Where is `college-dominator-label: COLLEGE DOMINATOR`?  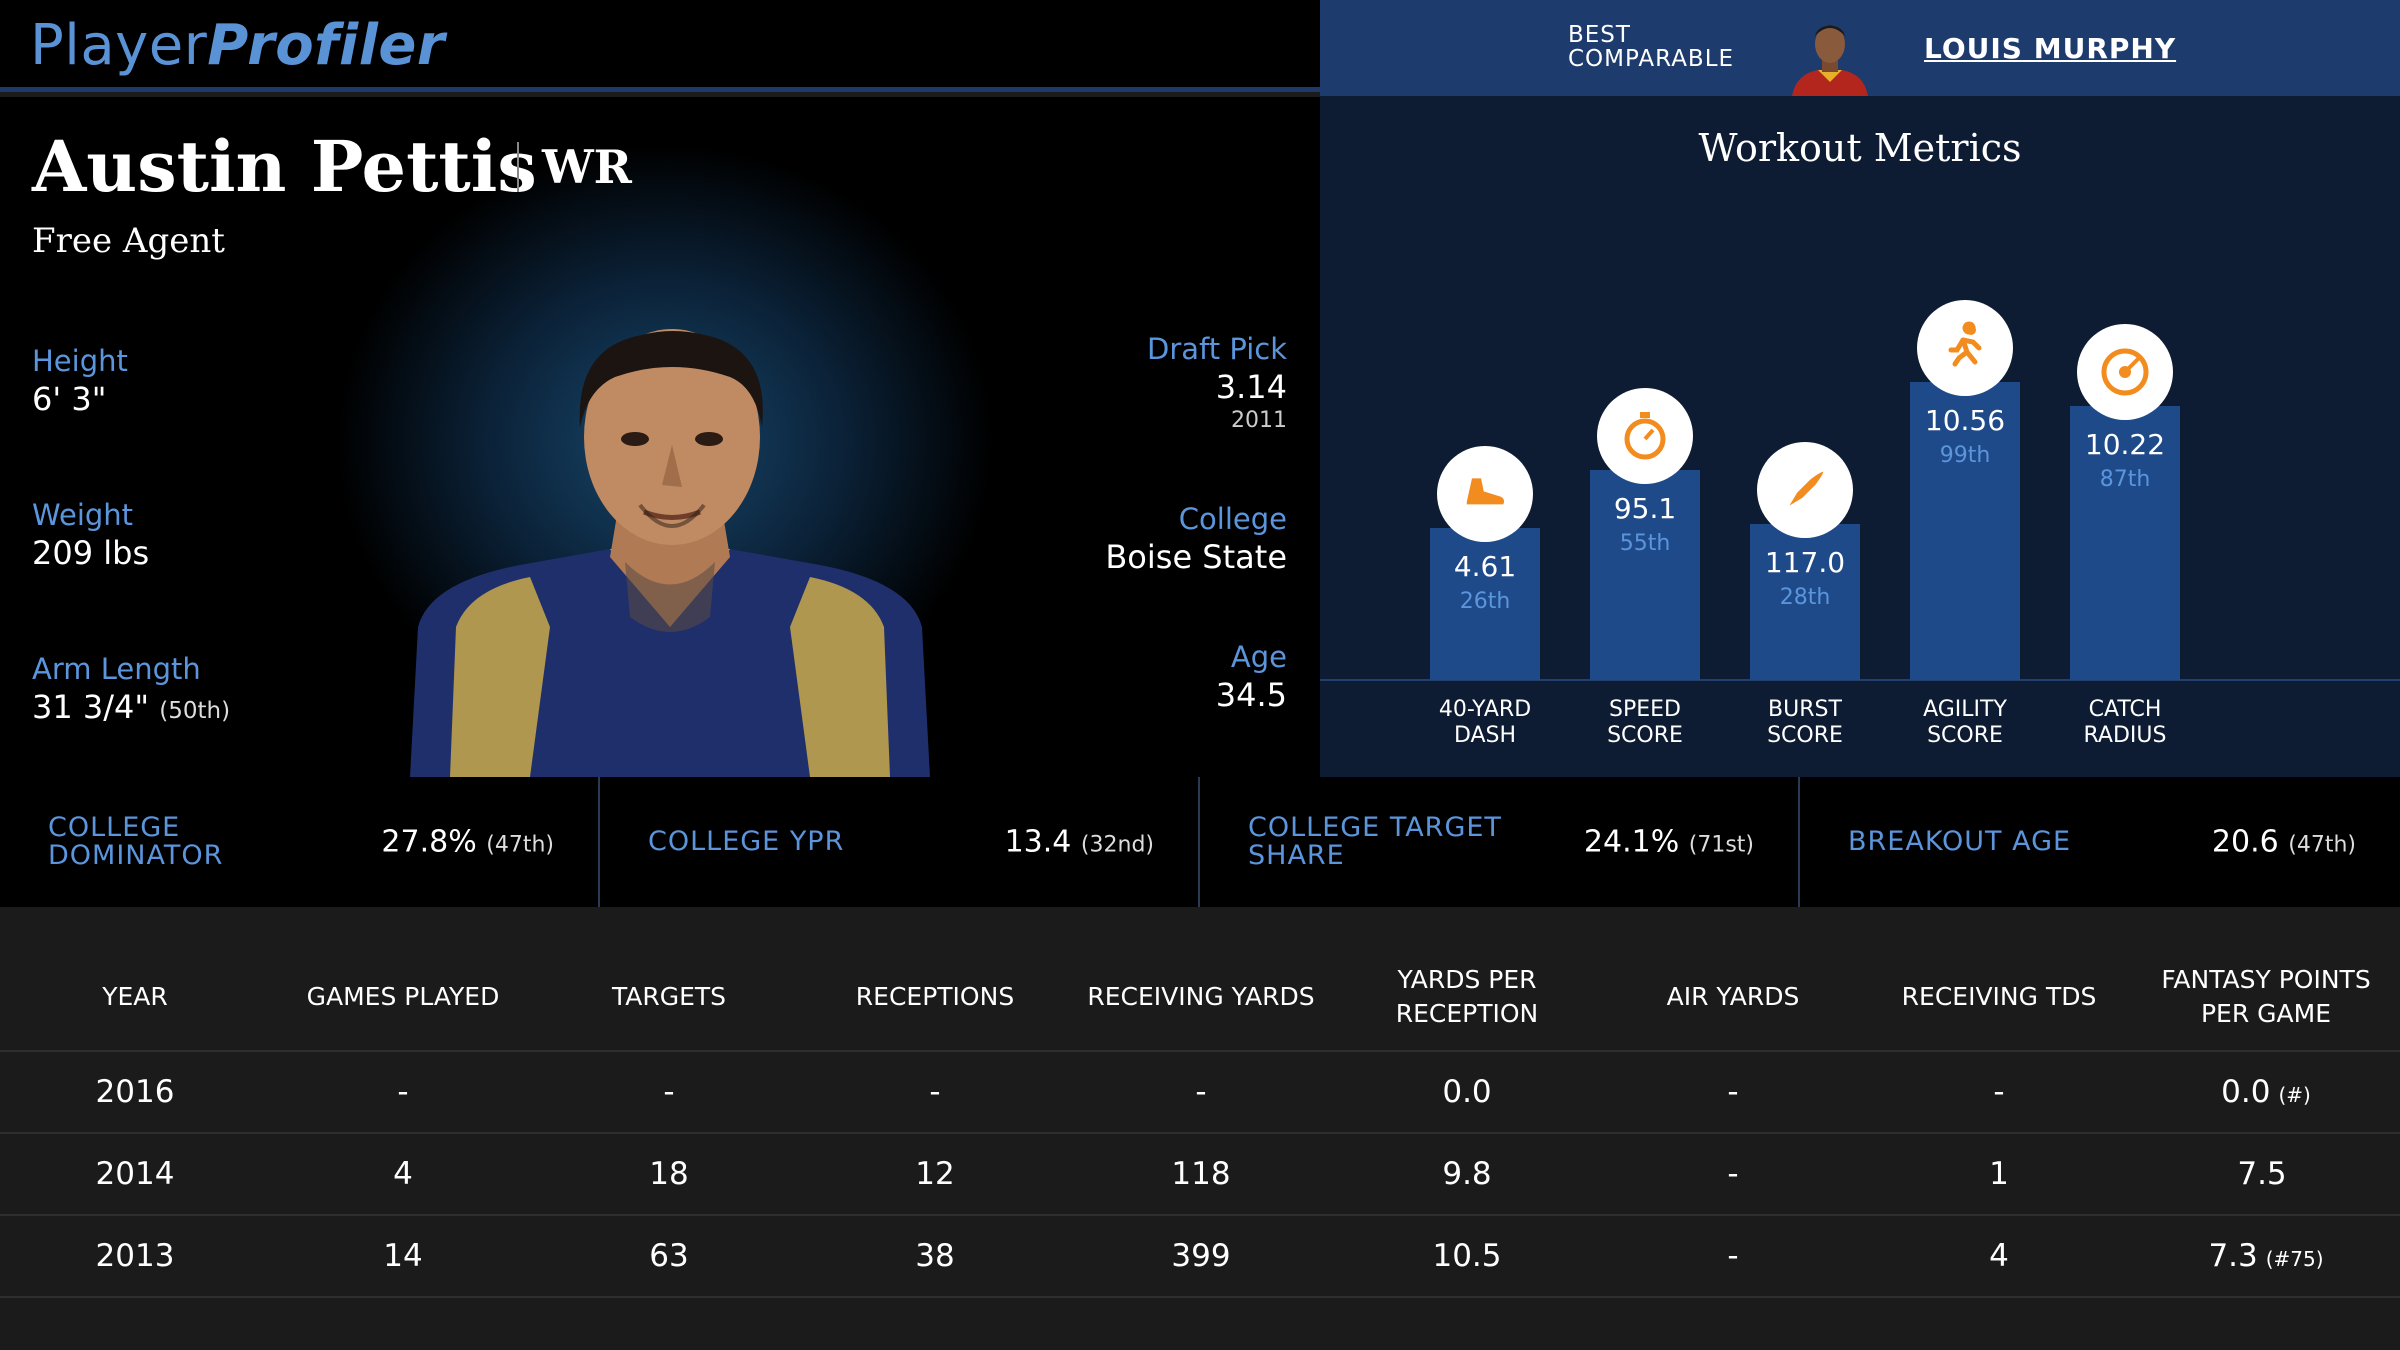 college-dominator-label: COLLEGE DOMINATOR is located at coordinates (136, 841).